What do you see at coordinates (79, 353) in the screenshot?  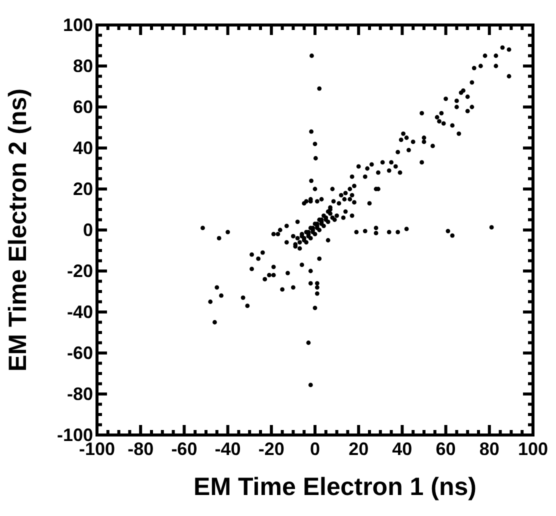 I see `y-tick-label: -60` at bounding box center [79, 353].